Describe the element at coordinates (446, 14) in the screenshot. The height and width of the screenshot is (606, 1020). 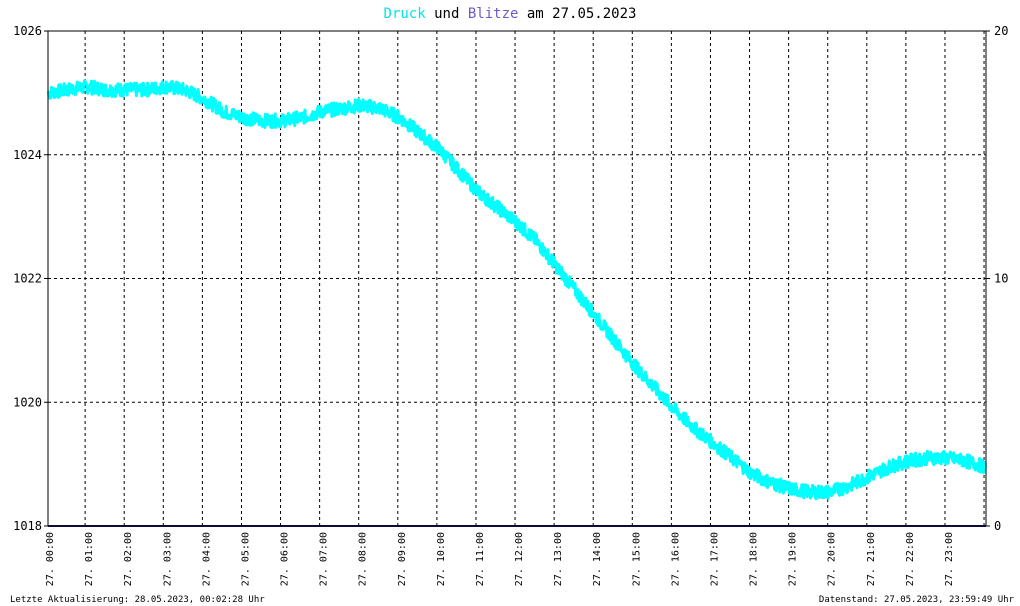
I see `title-und-word: und` at that location.